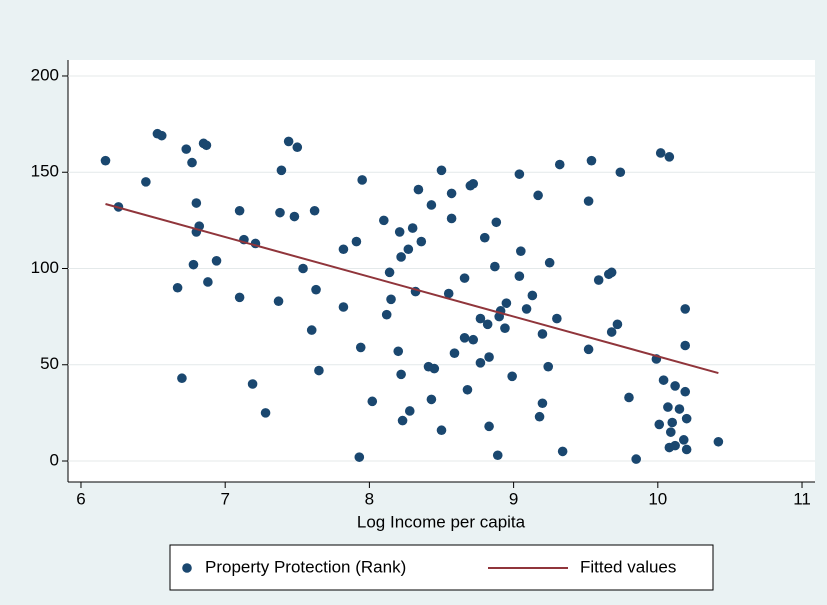 The width and height of the screenshot is (827, 605). I want to click on legend-label: Property Protection (Rank), so click(305, 566).